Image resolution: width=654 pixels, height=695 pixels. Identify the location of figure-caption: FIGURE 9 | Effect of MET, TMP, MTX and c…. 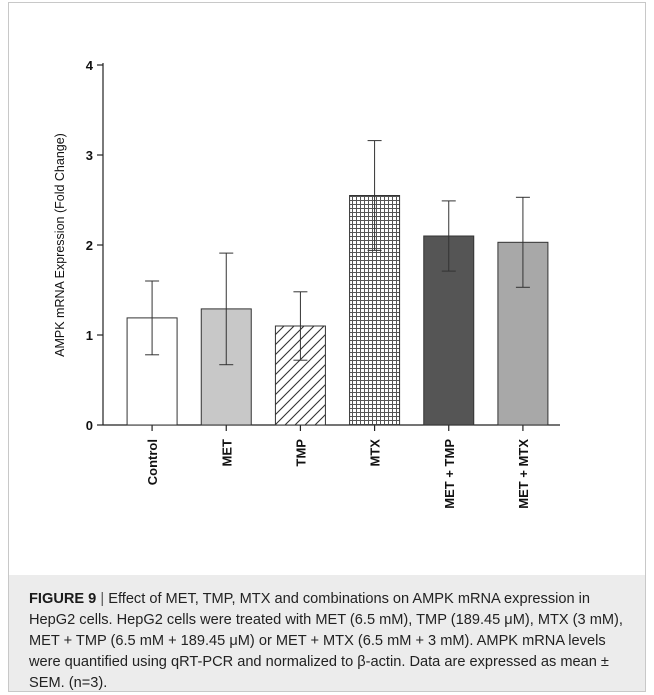
(331, 641).